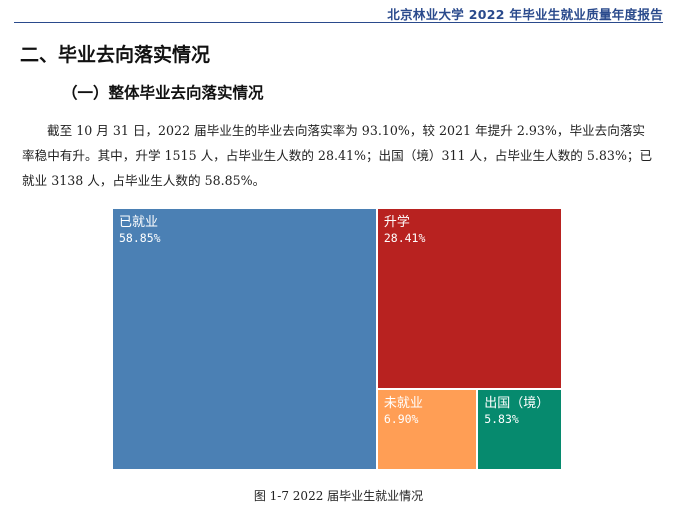  Describe the element at coordinates (338, 496) in the screenshot. I see `figure-caption: 图 1-7 2022 届毕业生就业情况` at that location.